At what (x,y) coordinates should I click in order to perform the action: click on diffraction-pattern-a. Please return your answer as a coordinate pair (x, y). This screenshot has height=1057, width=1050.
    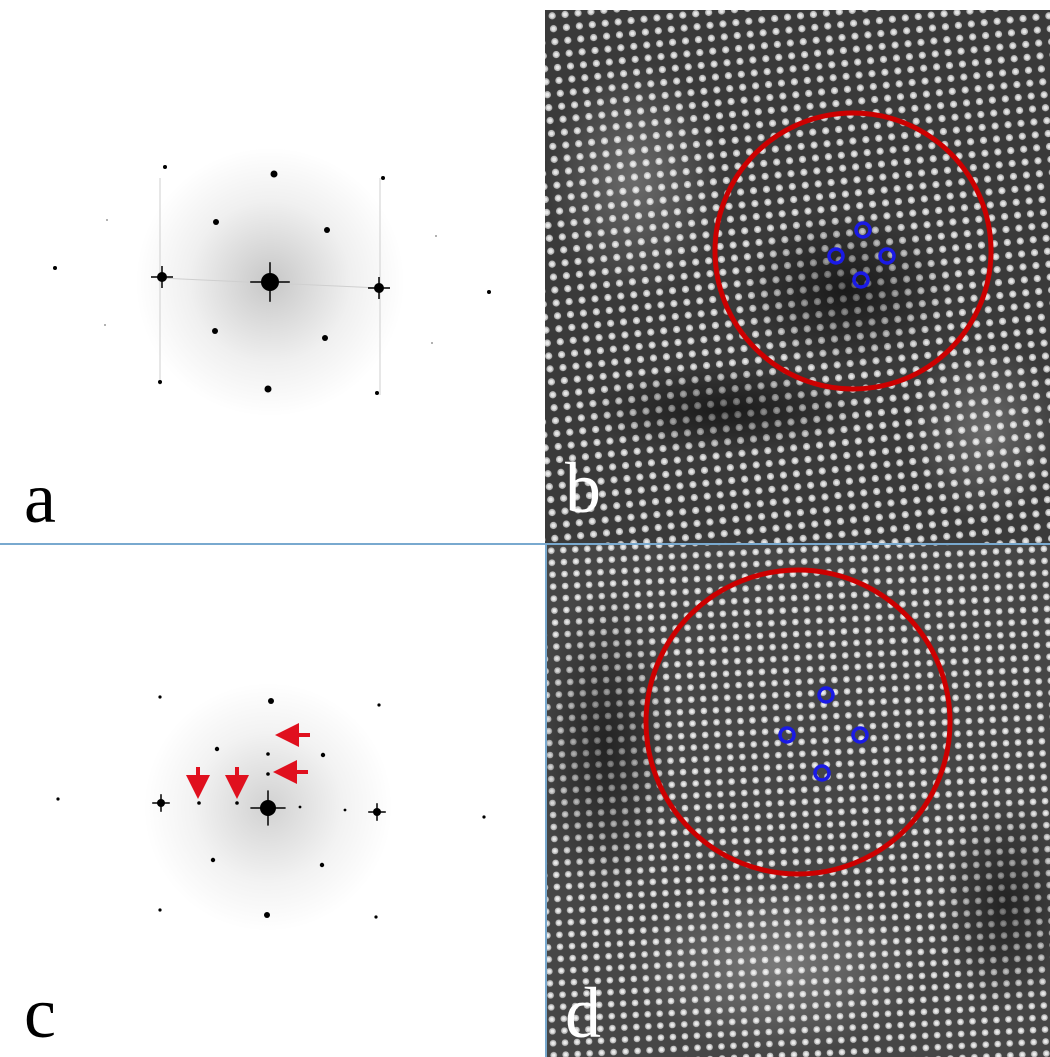
    Looking at the image, I should click on (272, 282).